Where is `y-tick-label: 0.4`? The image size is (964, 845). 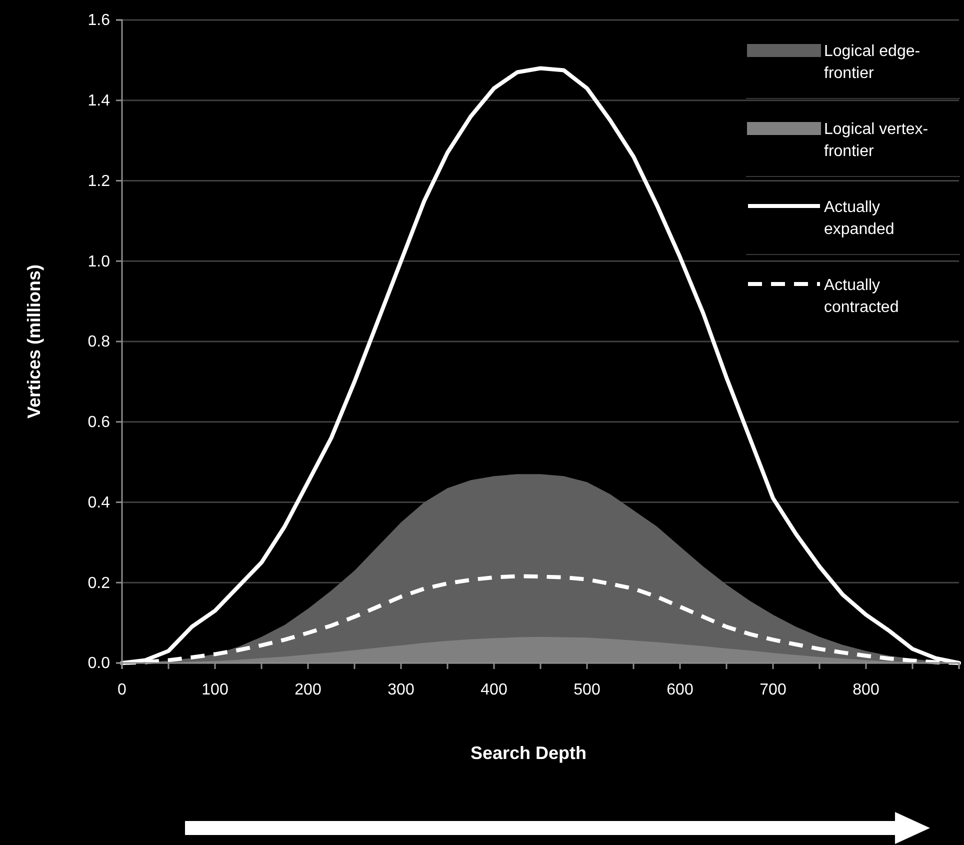
y-tick-label: 0.4 is located at coordinates (99, 503).